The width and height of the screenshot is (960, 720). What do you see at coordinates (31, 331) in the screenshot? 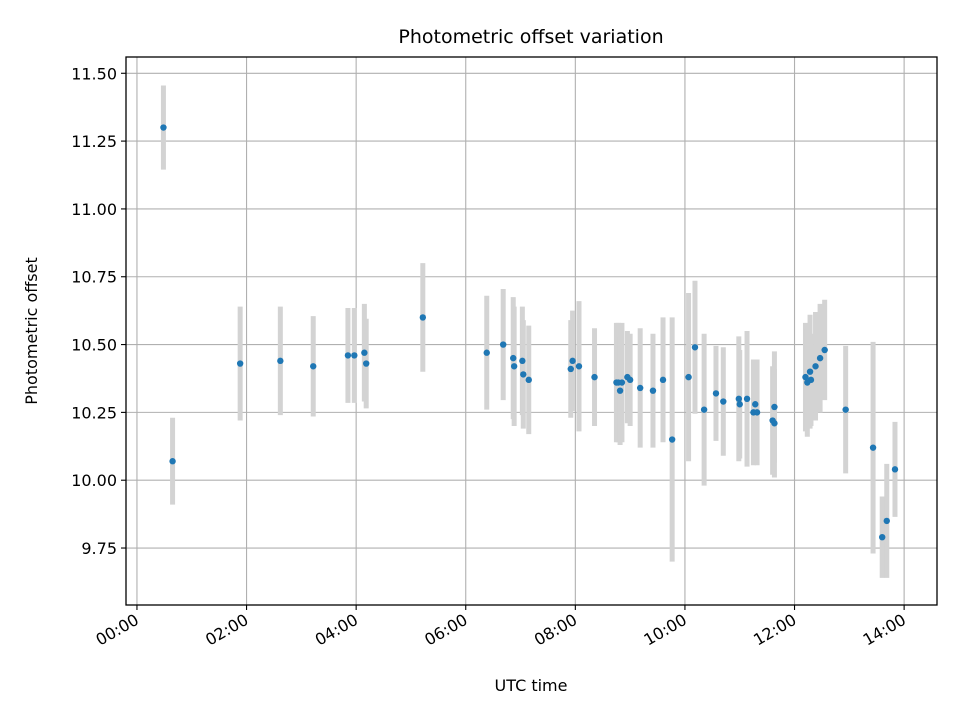
I see `y-axis-label: Photometric offset` at bounding box center [31, 331].